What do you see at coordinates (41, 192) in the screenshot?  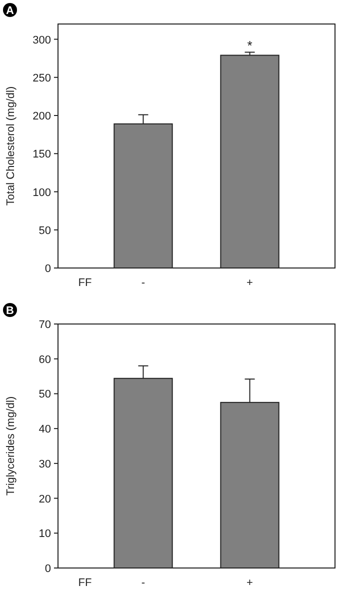 I see `y-tick-label: 100` at bounding box center [41, 192].